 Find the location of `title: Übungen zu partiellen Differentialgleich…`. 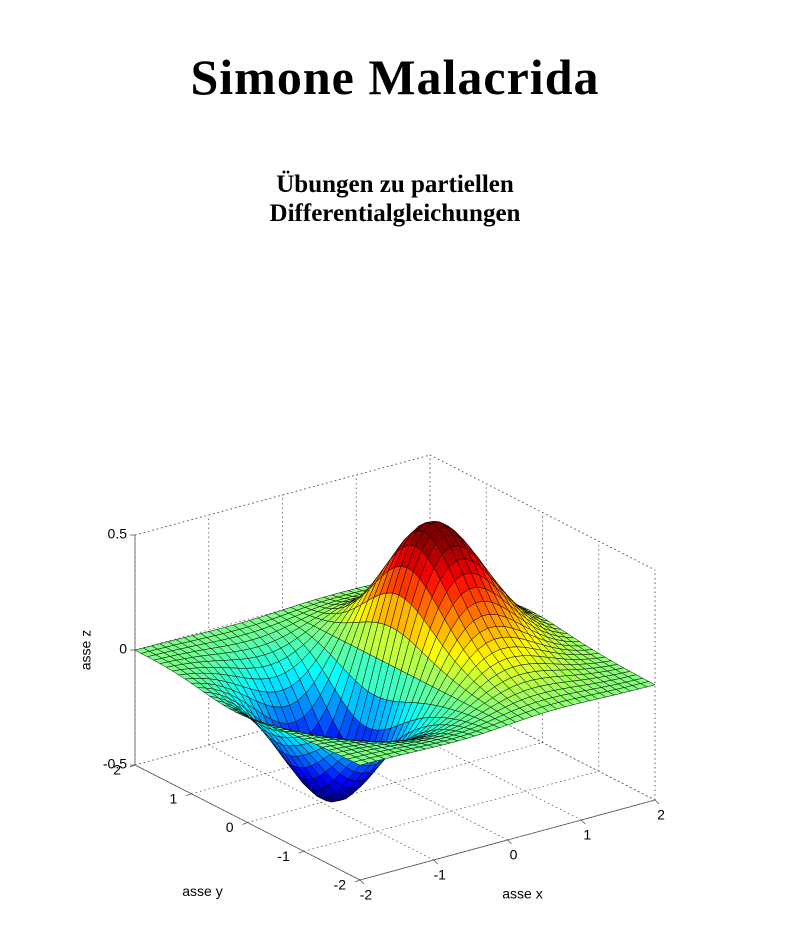

title: Übungen zu partiellen Differentialgleich… is located at coordinates (395, 199).